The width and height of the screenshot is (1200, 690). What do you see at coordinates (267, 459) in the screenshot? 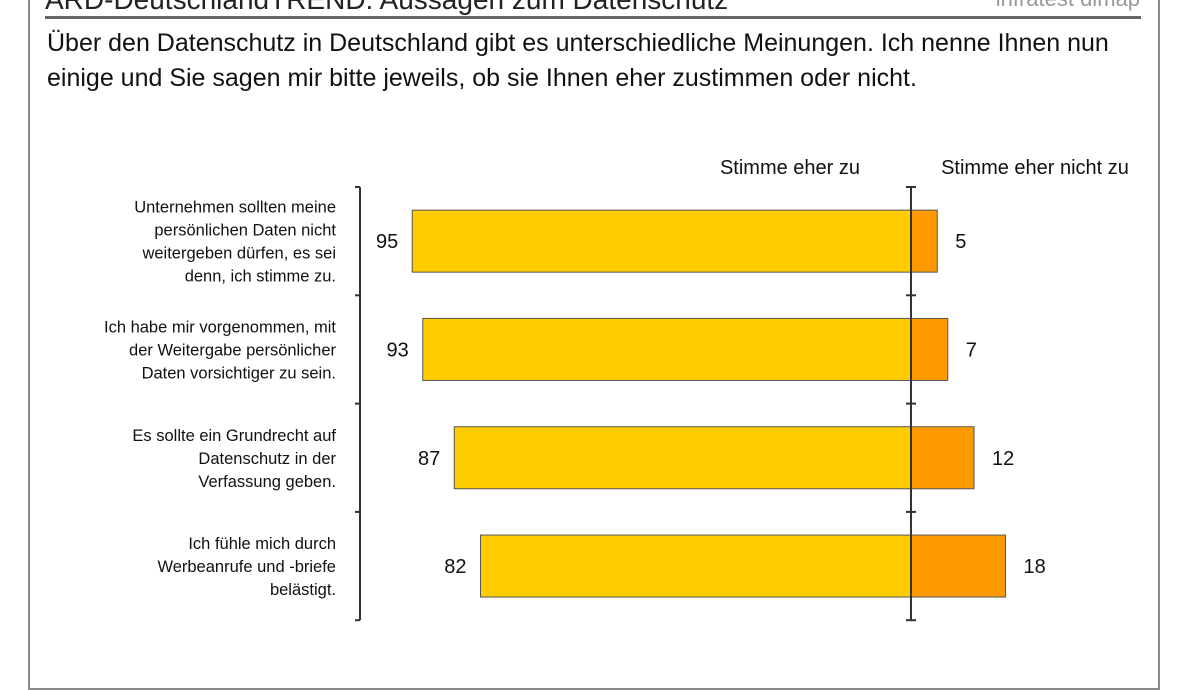
I see `category-label: Datenschutz in der` at bounding box center [267, 459].